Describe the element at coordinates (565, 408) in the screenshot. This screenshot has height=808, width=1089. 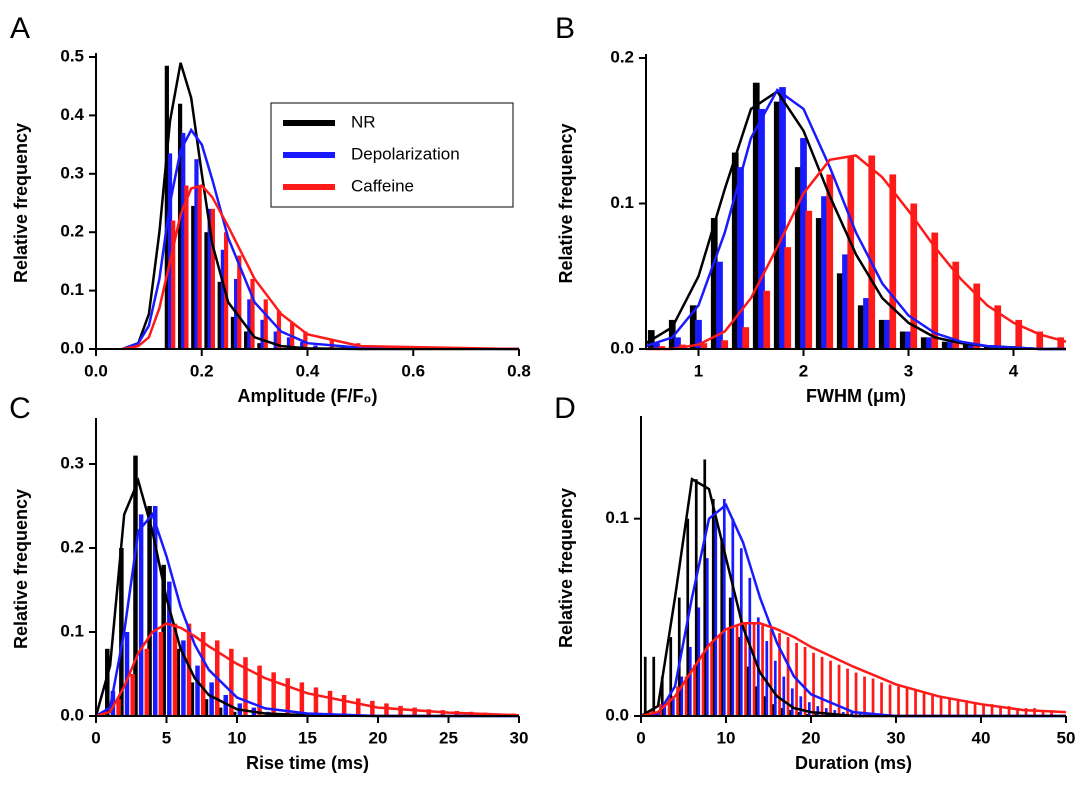
I see `panel-label: D` at that location.